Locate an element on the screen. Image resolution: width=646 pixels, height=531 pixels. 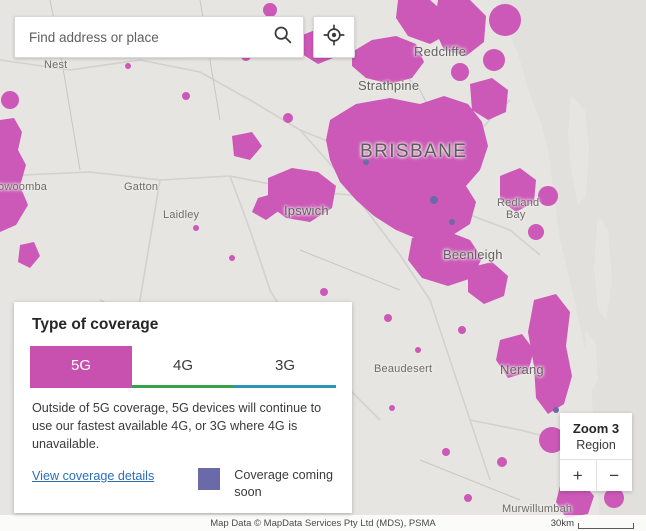
zoom-buttons: + − is located at coordinates (596, 475).